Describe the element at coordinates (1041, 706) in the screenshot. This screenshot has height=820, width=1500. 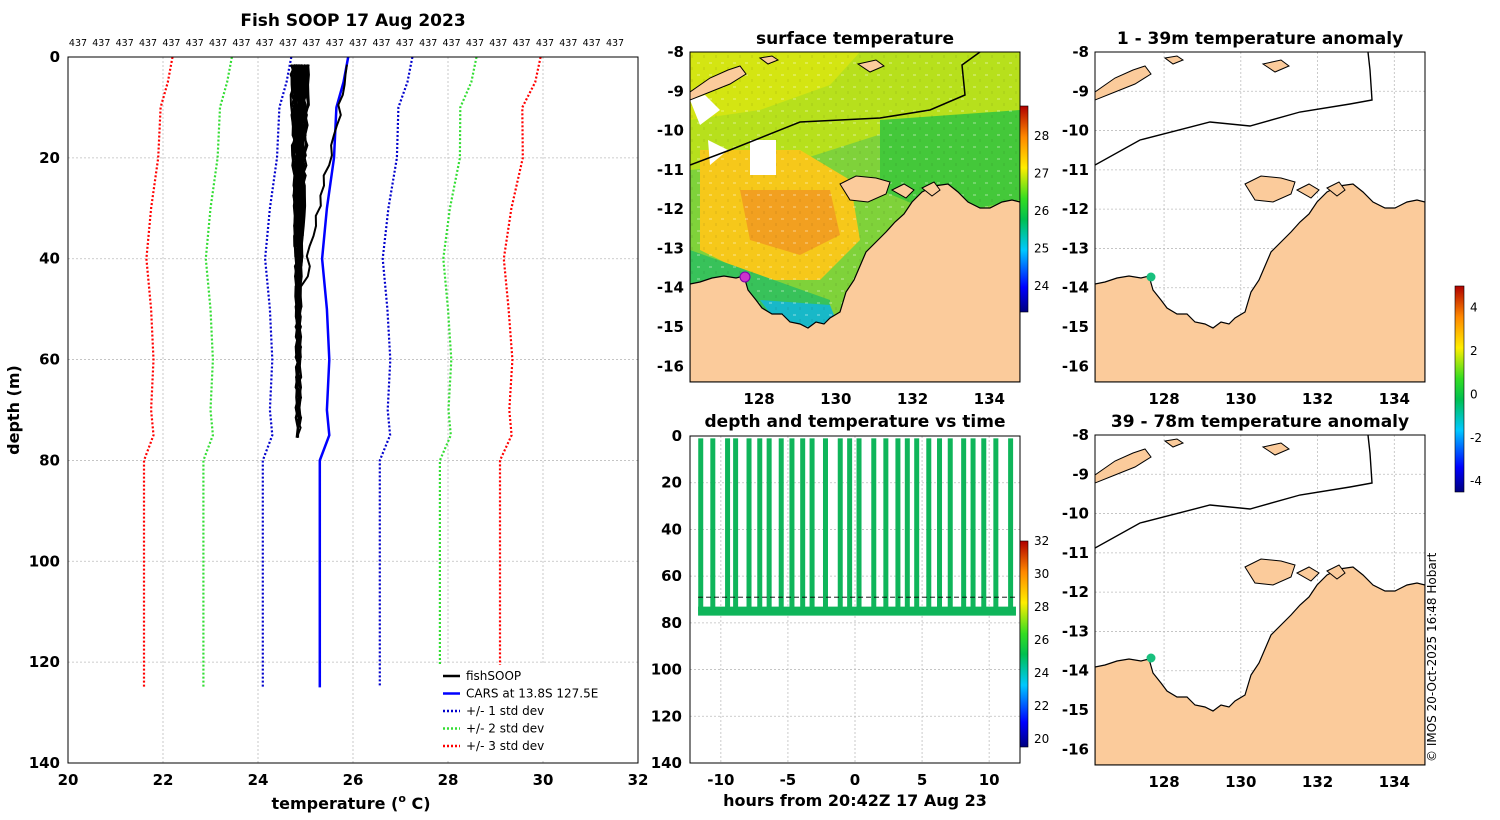
I see `timeseries-colorbar-tick-label: 22` at that location.